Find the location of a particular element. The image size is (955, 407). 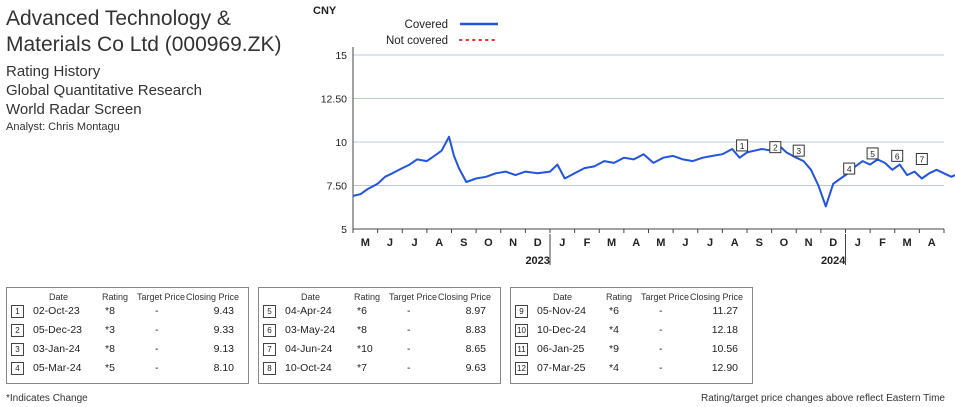

marker-number: 5 is located at coordinates (269, 311).